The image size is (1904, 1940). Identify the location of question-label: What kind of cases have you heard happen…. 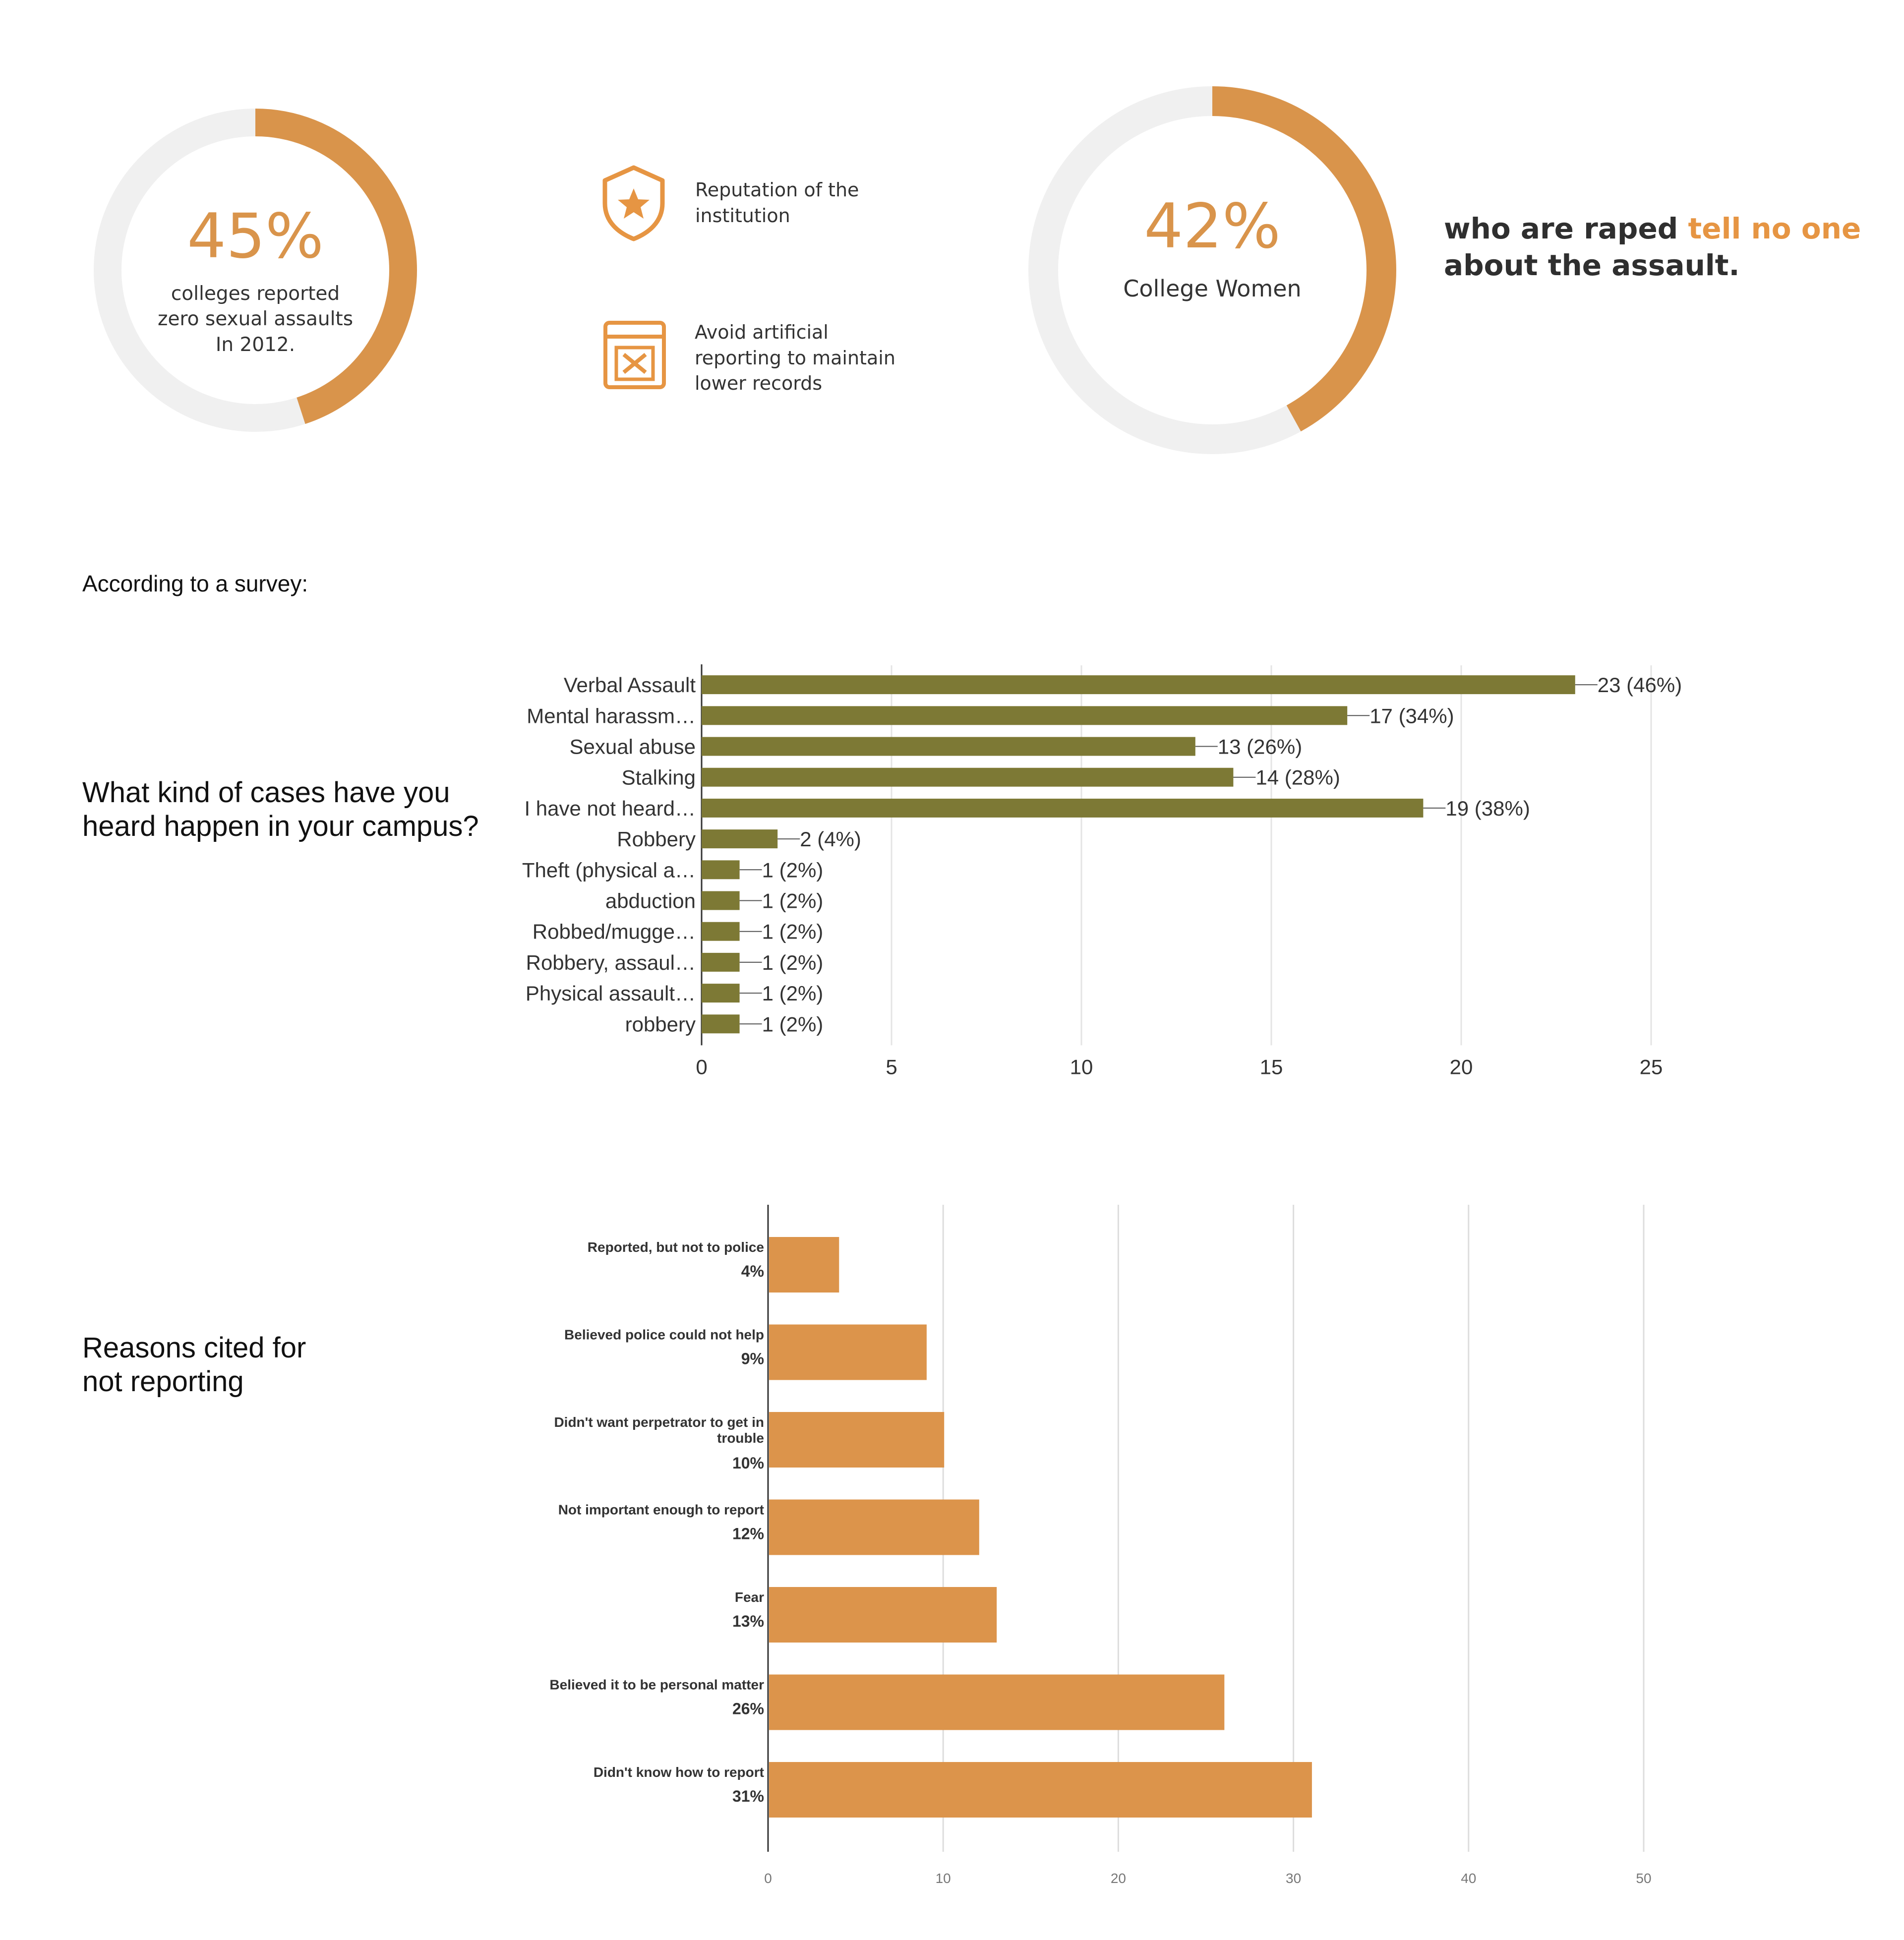
(280, 809).